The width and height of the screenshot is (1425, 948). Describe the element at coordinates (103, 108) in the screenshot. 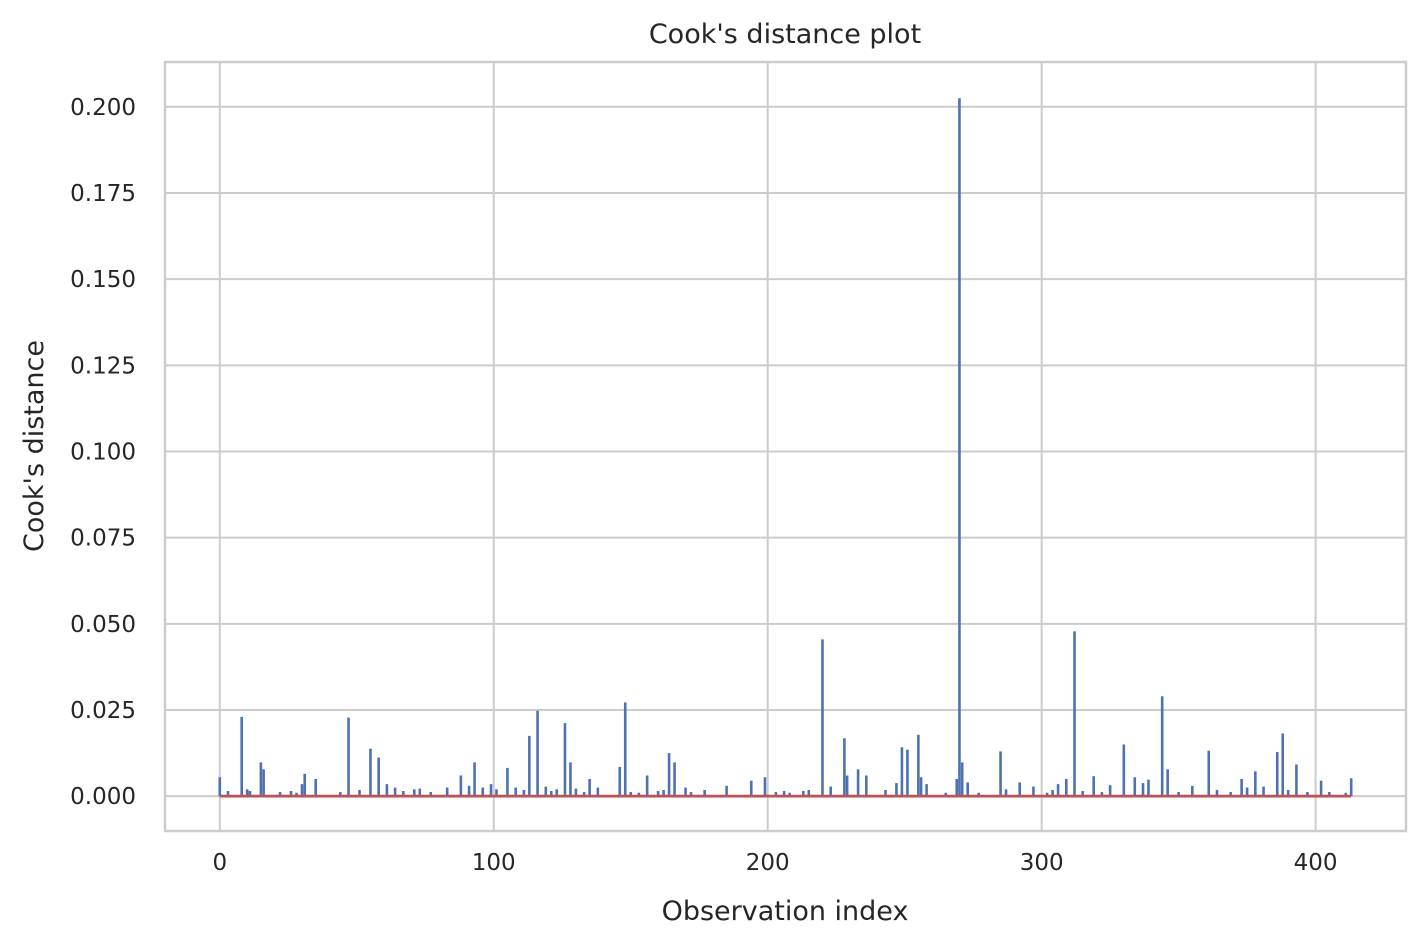

I see `y-tick-label: 0.200` at that location.